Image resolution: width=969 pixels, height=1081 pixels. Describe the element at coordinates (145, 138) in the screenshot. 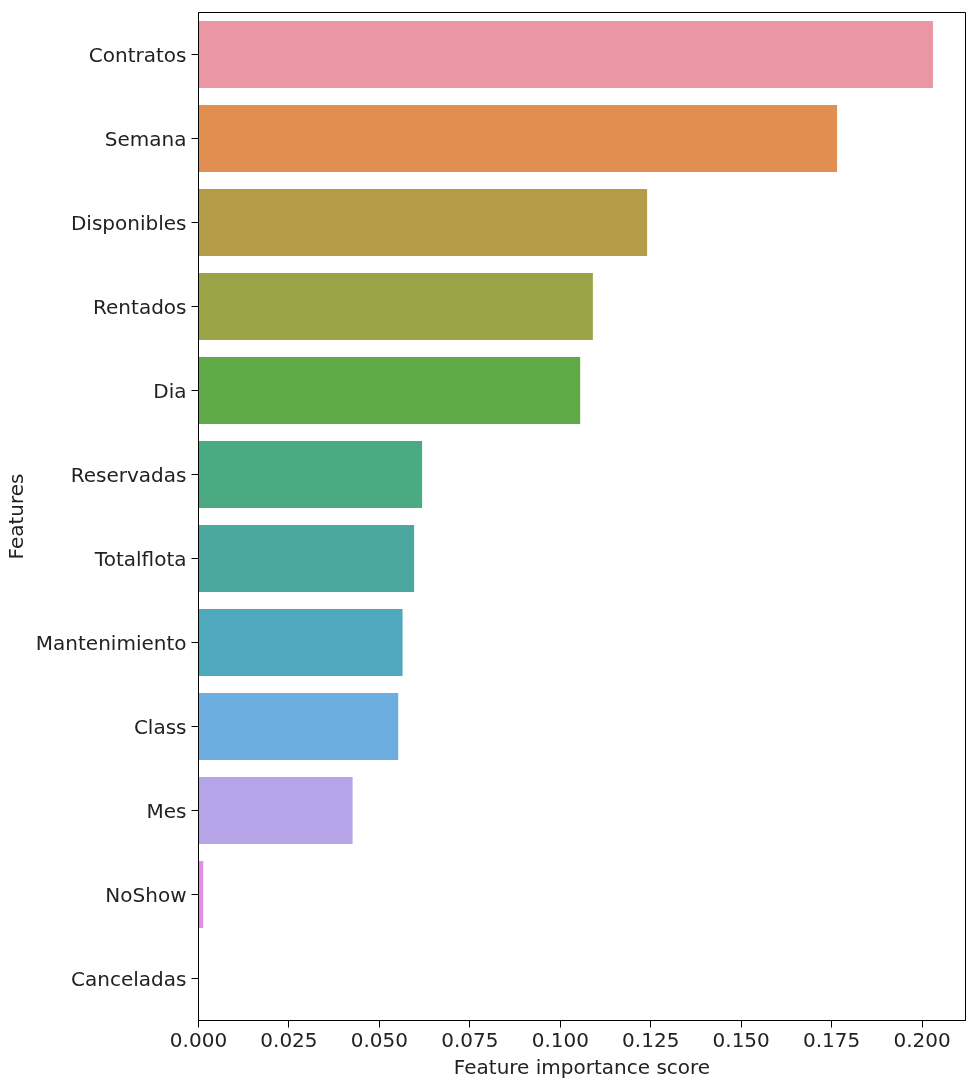

I see `y-tick-label: Semana` at that location.